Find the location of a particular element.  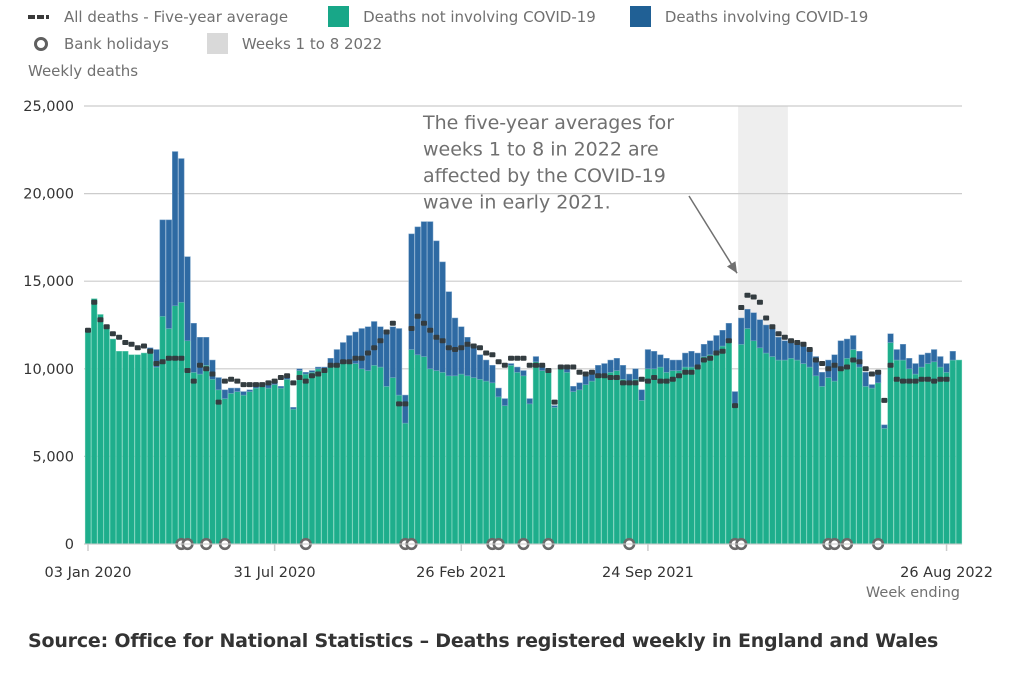

annotation-text: The five-year averages for is located at coordinates (548, 123).